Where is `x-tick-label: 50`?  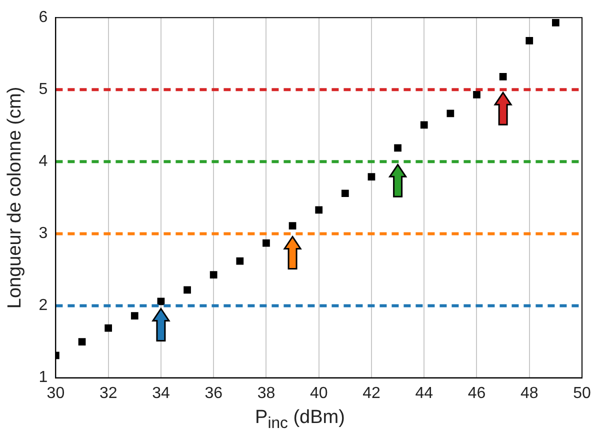
x-tick-label: 50 is located at coordinates (582, 393).